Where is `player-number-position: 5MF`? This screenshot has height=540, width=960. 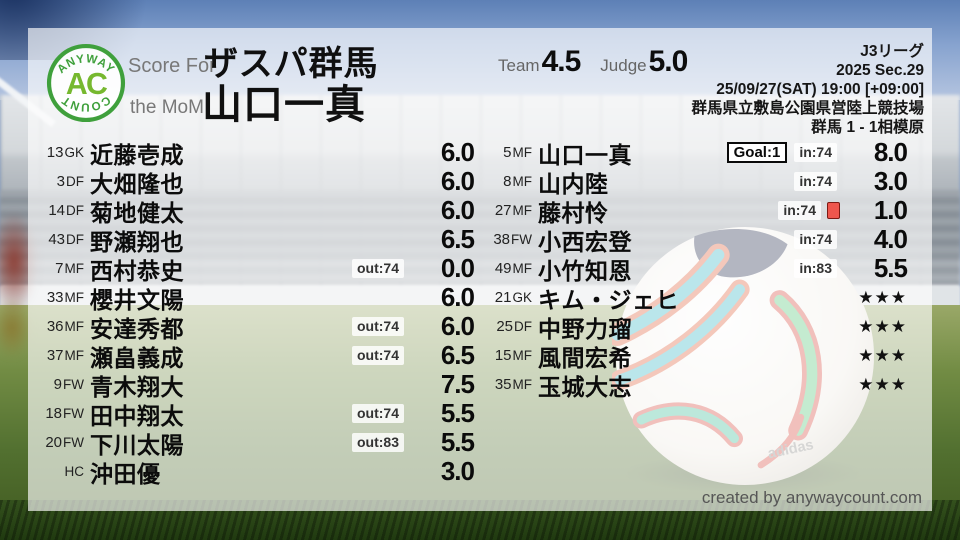
player-number-position: 5MF is located at coordinates (509, 153).